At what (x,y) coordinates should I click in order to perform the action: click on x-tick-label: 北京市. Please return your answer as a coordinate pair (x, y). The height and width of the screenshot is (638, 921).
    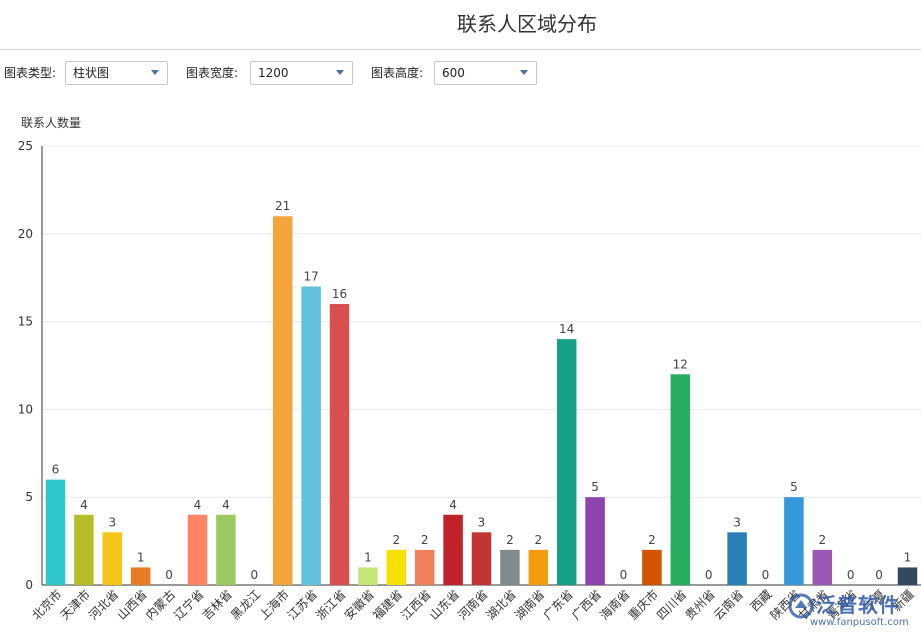
    Looking at the image, I should click on (47, 605).